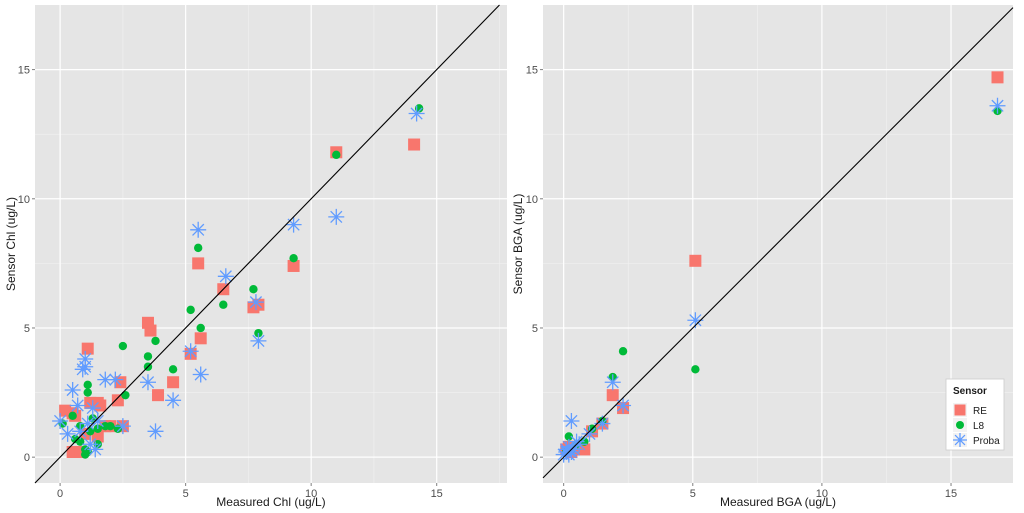  I want to click on y-axis-label: Sensor Chl (ug/L), so click(11, 244).